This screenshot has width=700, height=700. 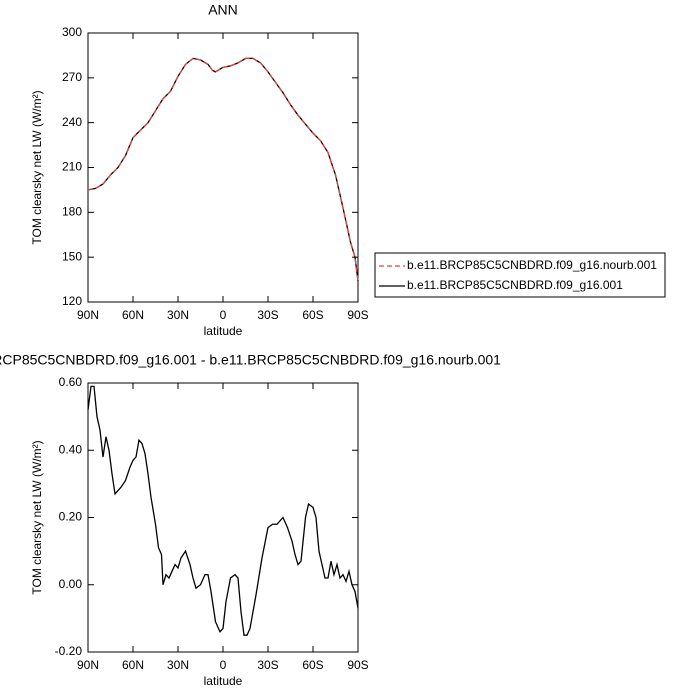 I want to click on y-tick-label: 120, so click(x=72, y=301).